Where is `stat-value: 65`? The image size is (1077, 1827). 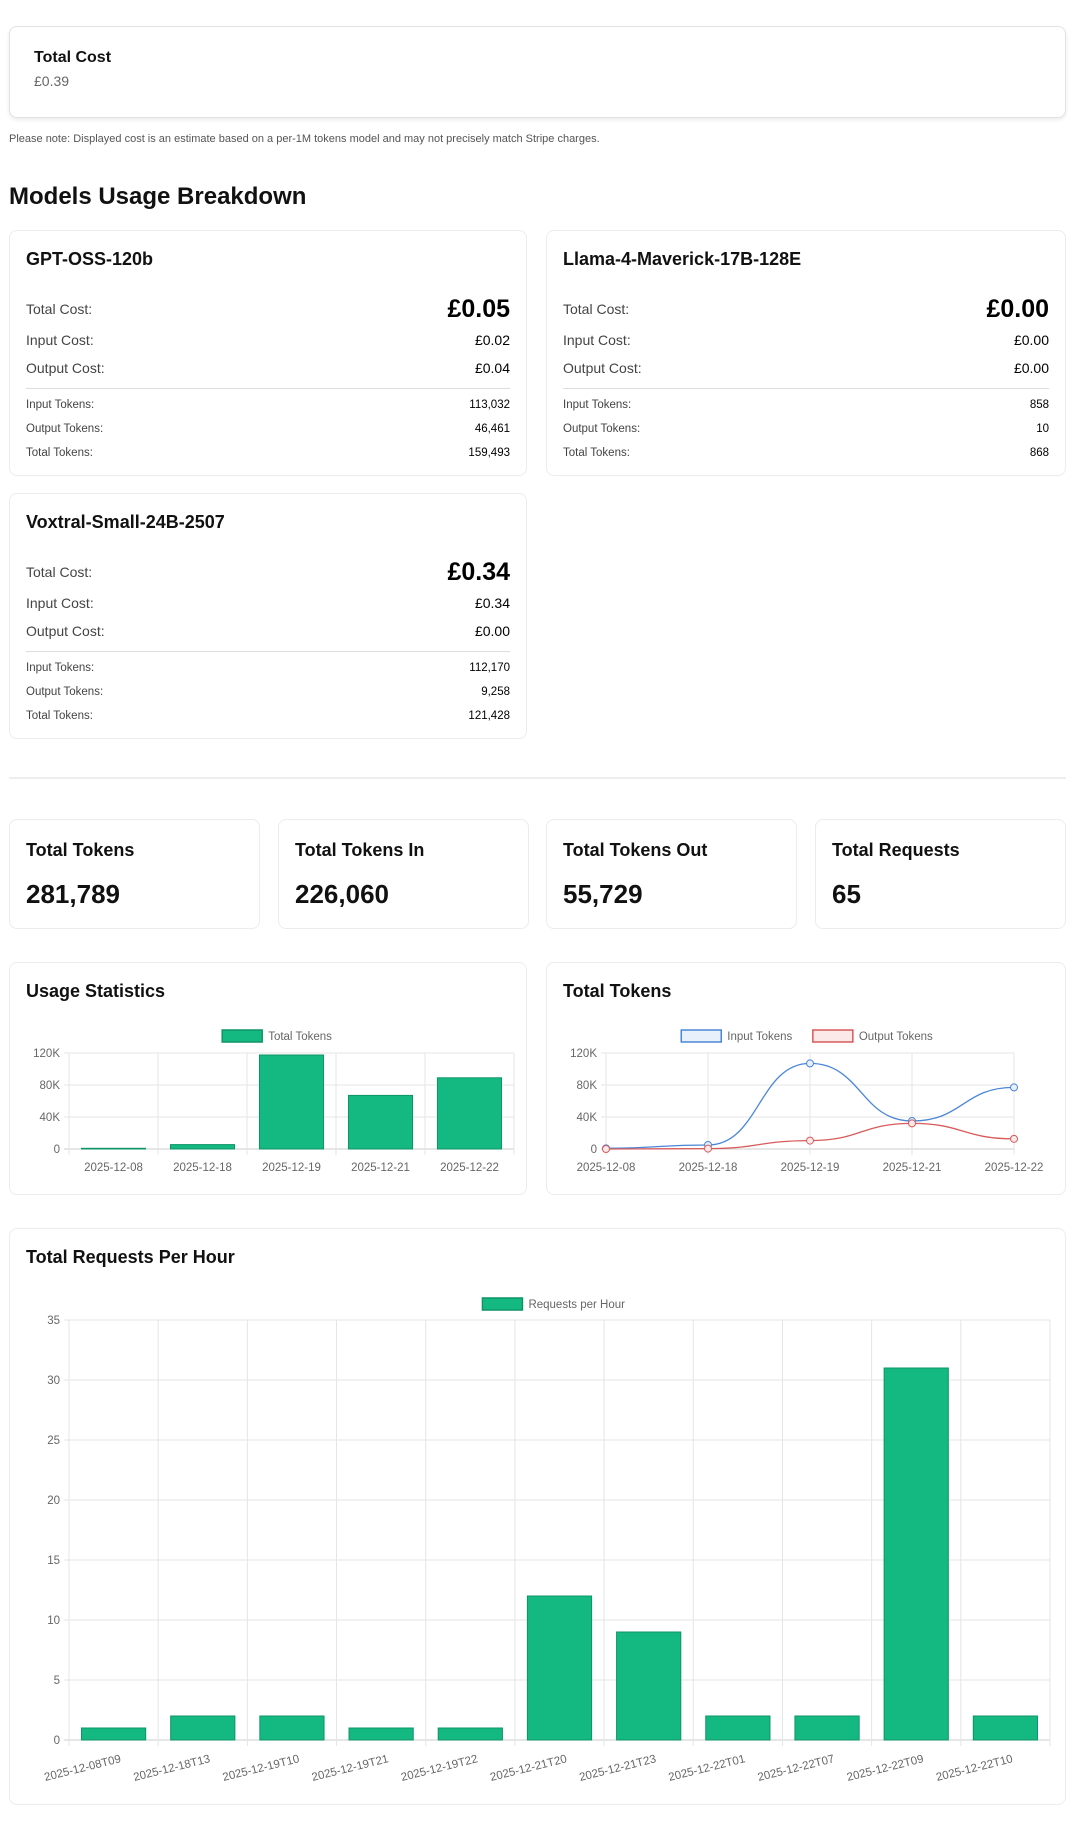 stat-value: 65 is located at coordinates (846, 894).